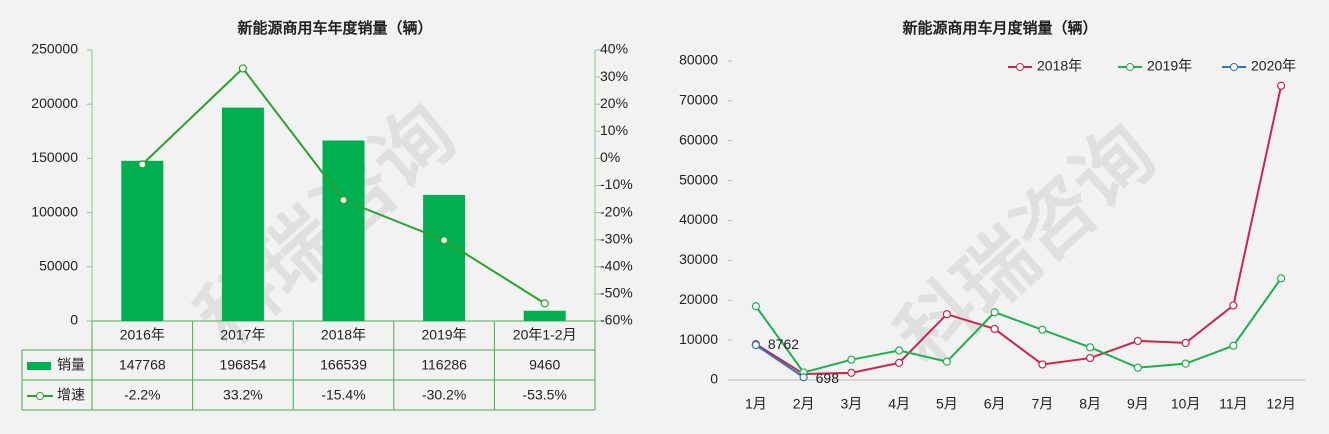 The width and height of the screenshot is (1329, 434). What do you see at coordinates (614, 103) in the screenshot?
I see `y2-tick-label: 20%` at bounding box center [614, 103].